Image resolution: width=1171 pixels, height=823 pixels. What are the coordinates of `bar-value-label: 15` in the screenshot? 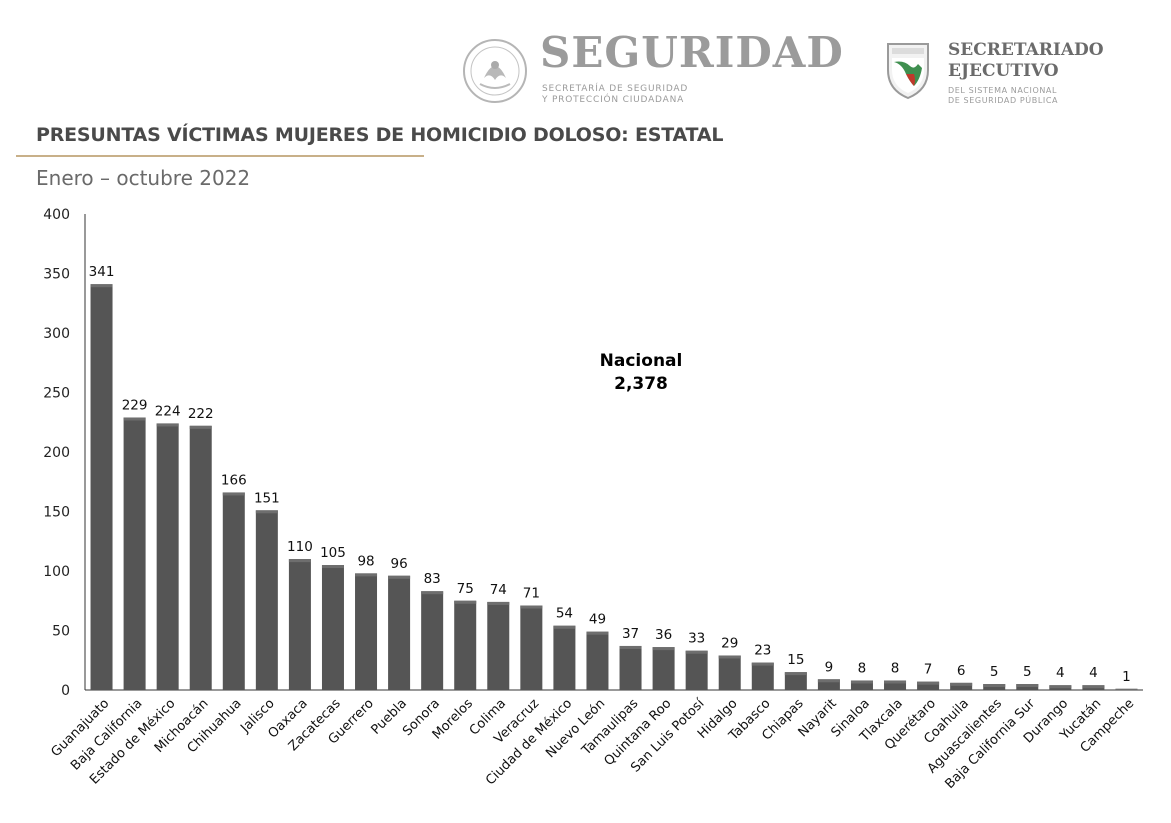 It's located at (795, 660).